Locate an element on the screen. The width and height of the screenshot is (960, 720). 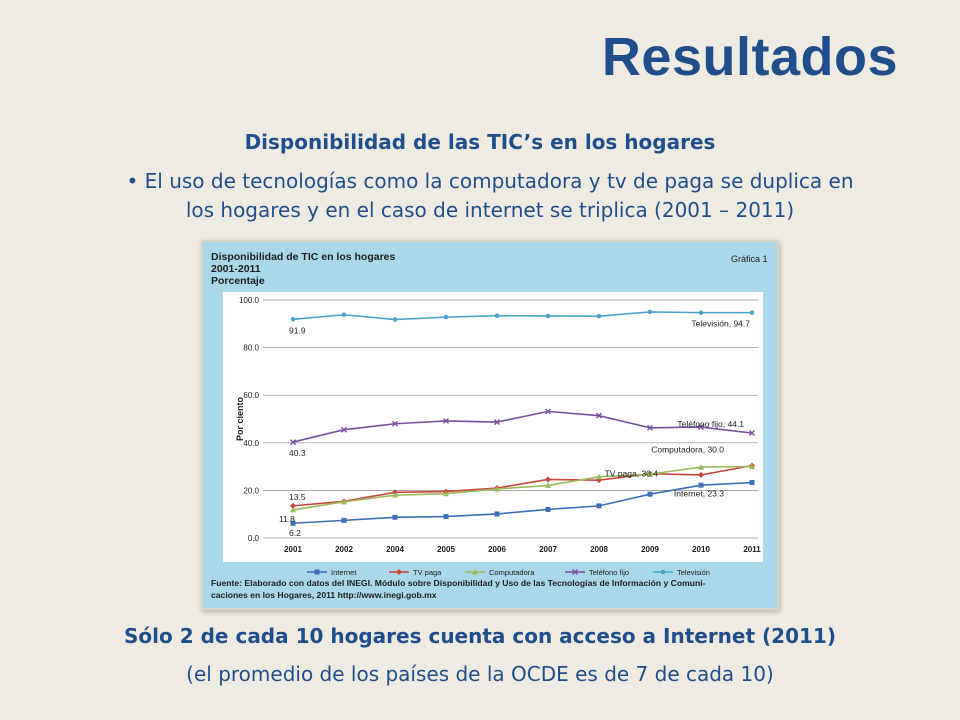
y-tick-label: 60.0 is located at coordinates (251, 395).